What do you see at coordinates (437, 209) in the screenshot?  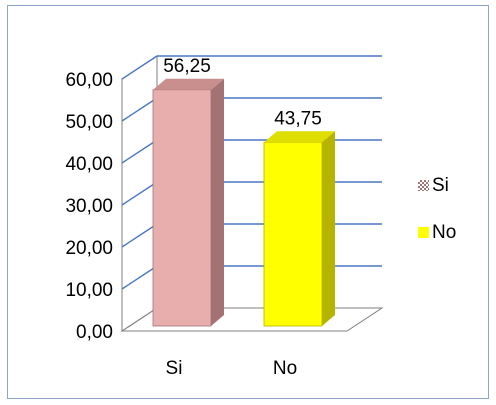 I see `legend: Si No` at bounding box center [437, 209].